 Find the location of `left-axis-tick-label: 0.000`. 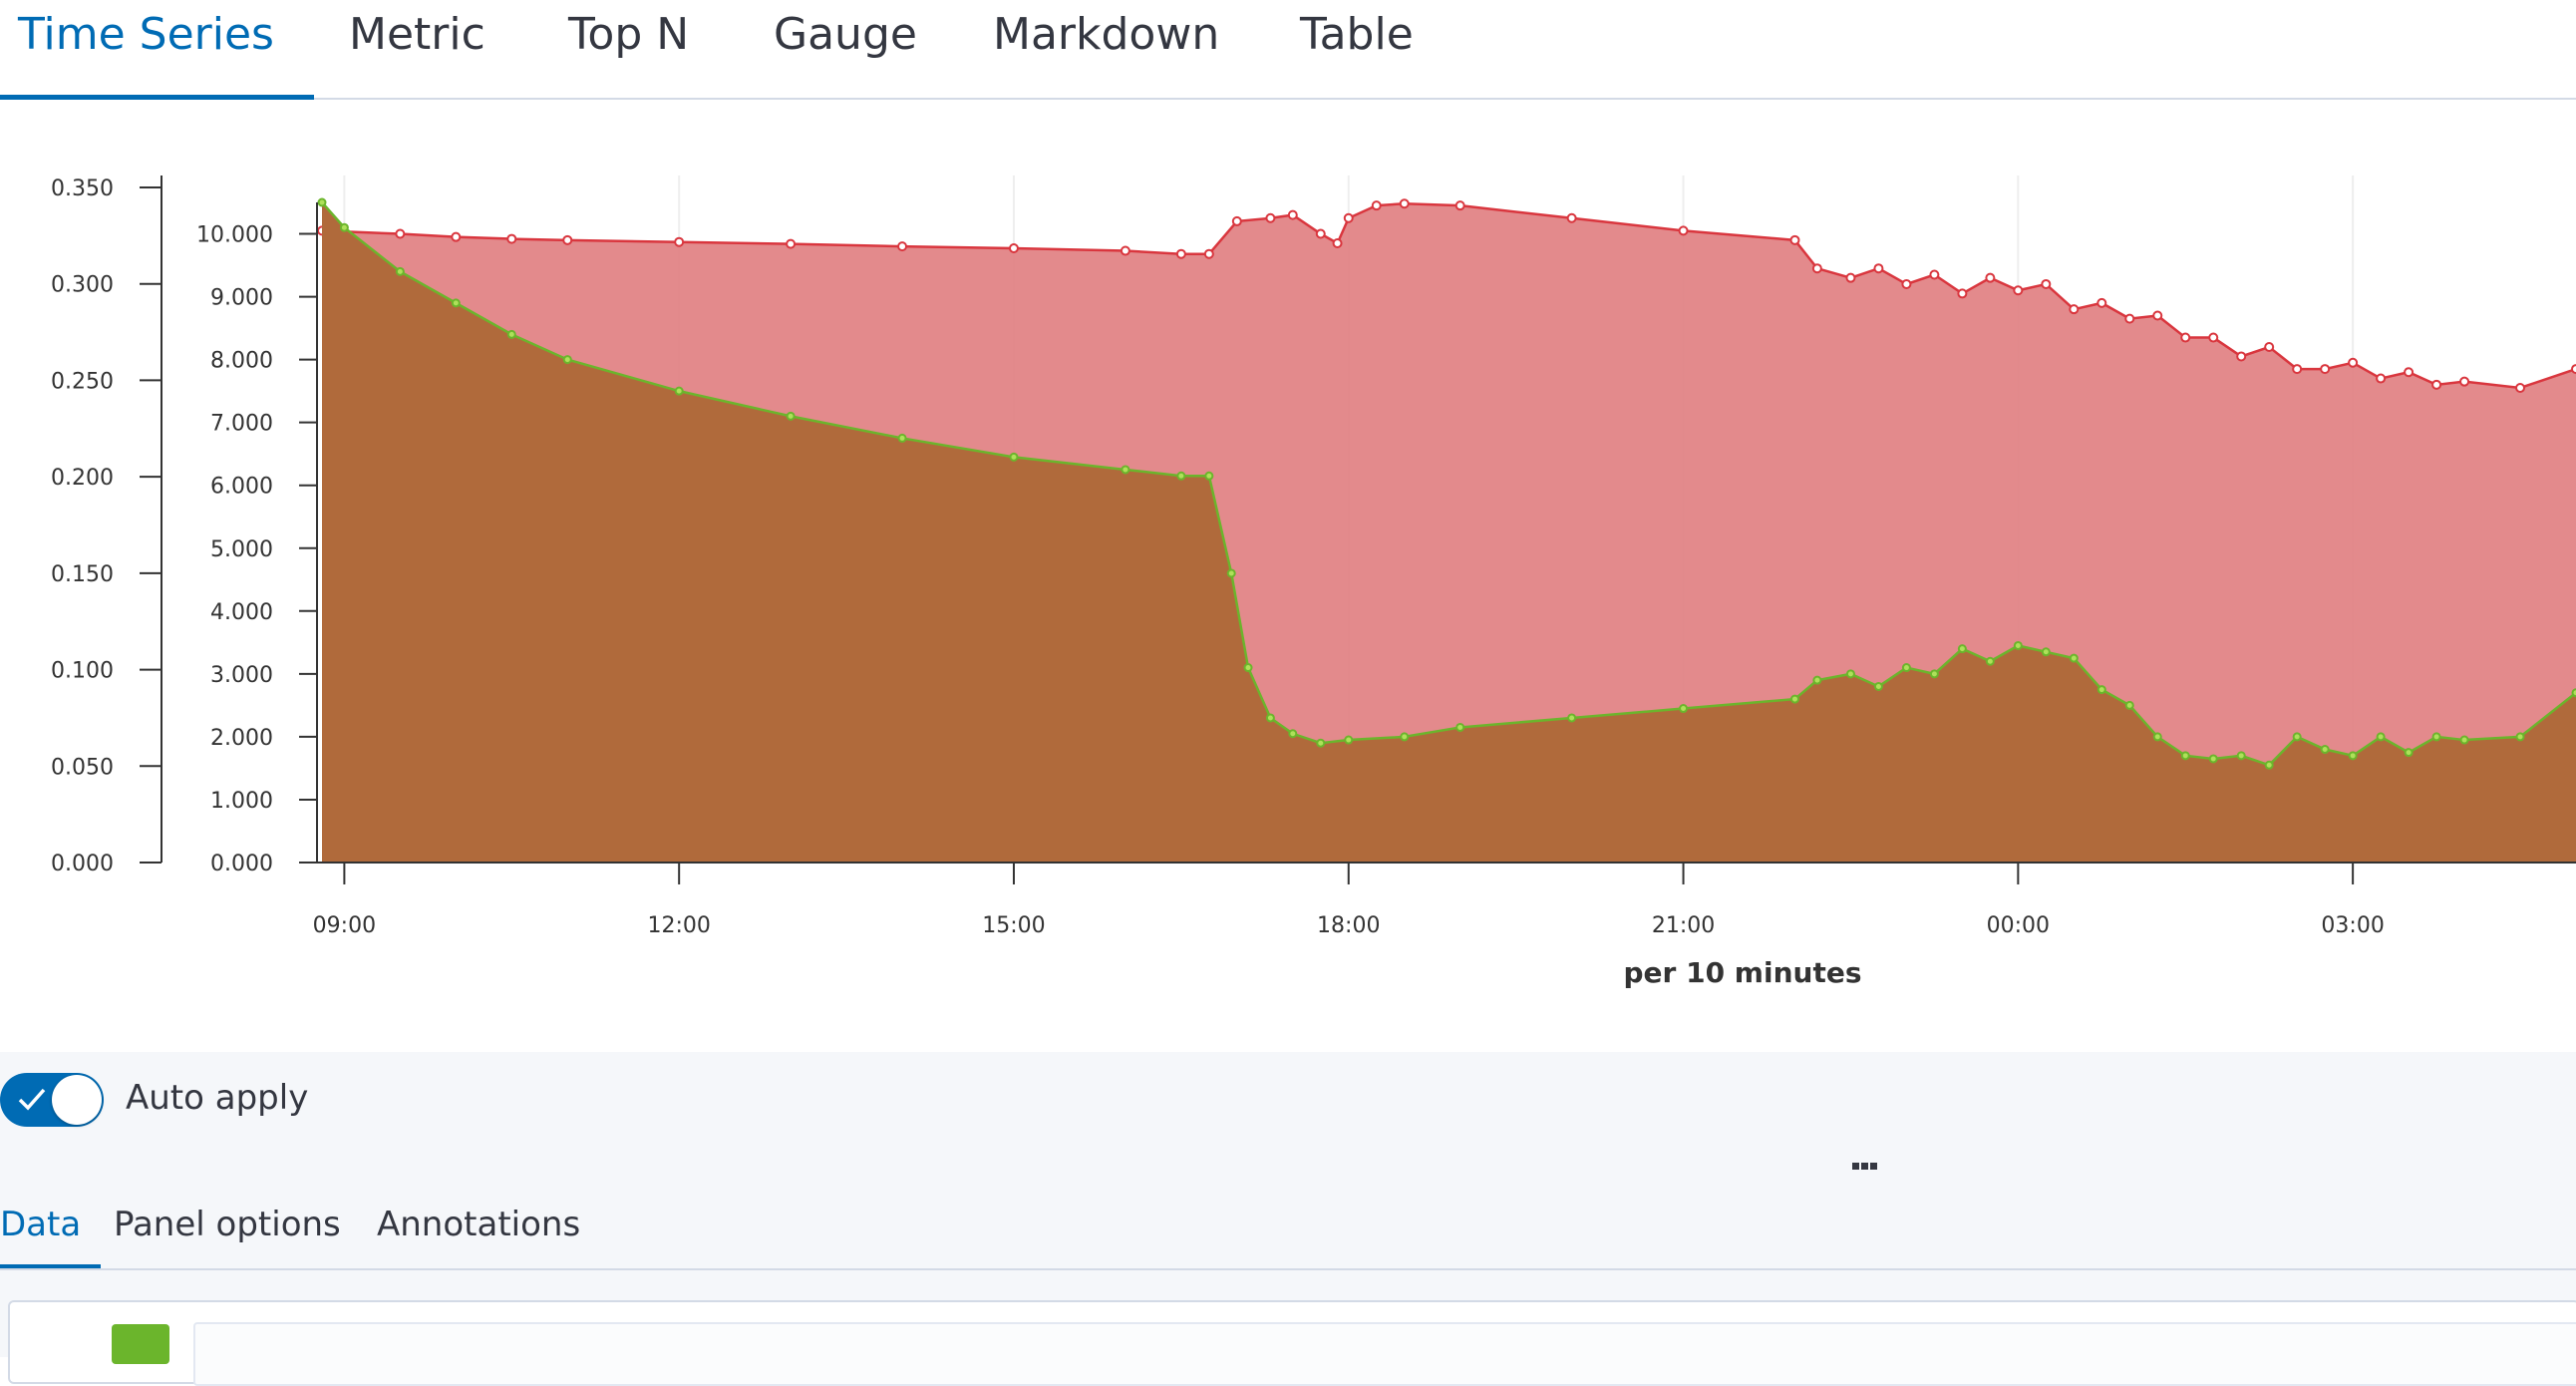

left-axis-tick-label: 0.000 is located at coordinates (82, 864).